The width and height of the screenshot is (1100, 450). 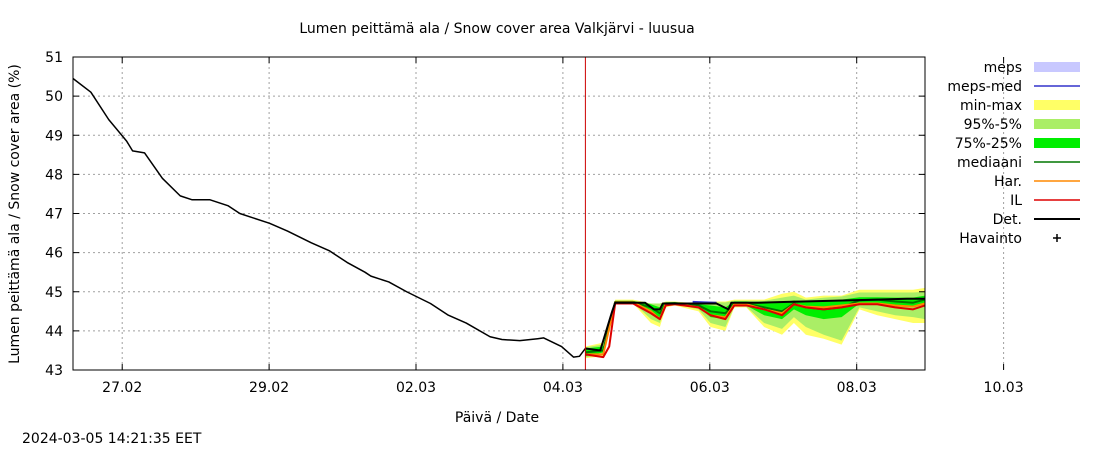 I want to click on x-tick-label-0: 27.02, so click(x=122, y=388).